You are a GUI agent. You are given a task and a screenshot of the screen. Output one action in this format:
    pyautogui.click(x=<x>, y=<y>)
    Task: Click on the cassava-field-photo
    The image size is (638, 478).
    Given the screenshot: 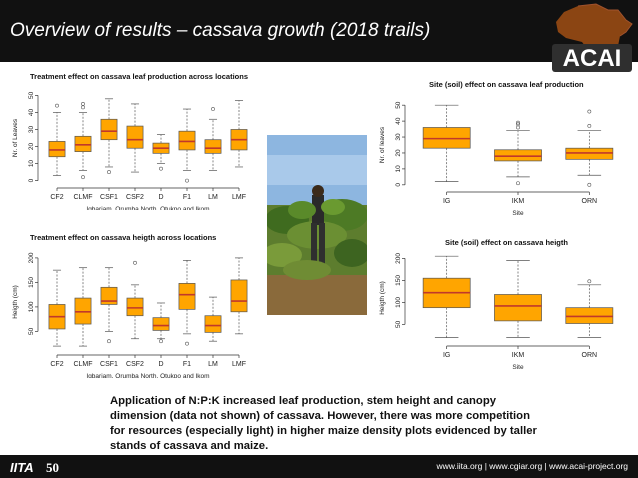 What is the action you would take?
    pyautogui.click(x=317, y=225)
    